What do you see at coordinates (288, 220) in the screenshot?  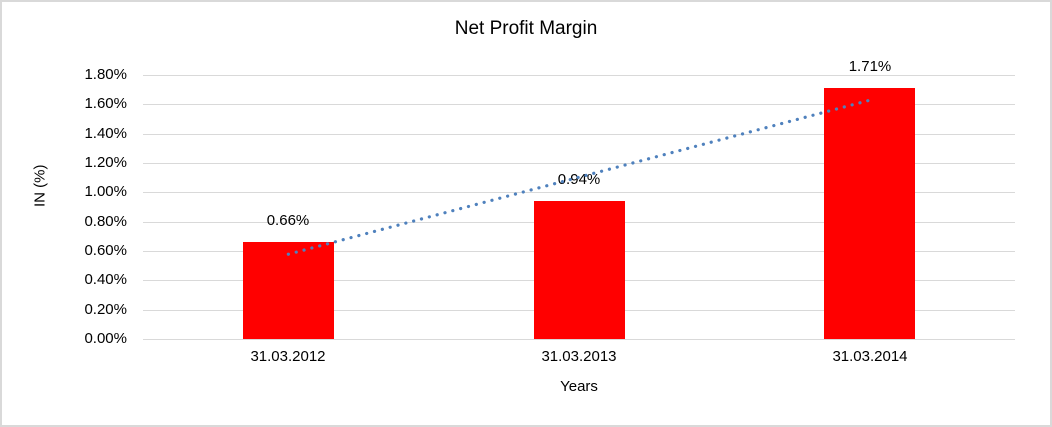 I see `data-label: 0.66%` at bounding box center [288, 220].